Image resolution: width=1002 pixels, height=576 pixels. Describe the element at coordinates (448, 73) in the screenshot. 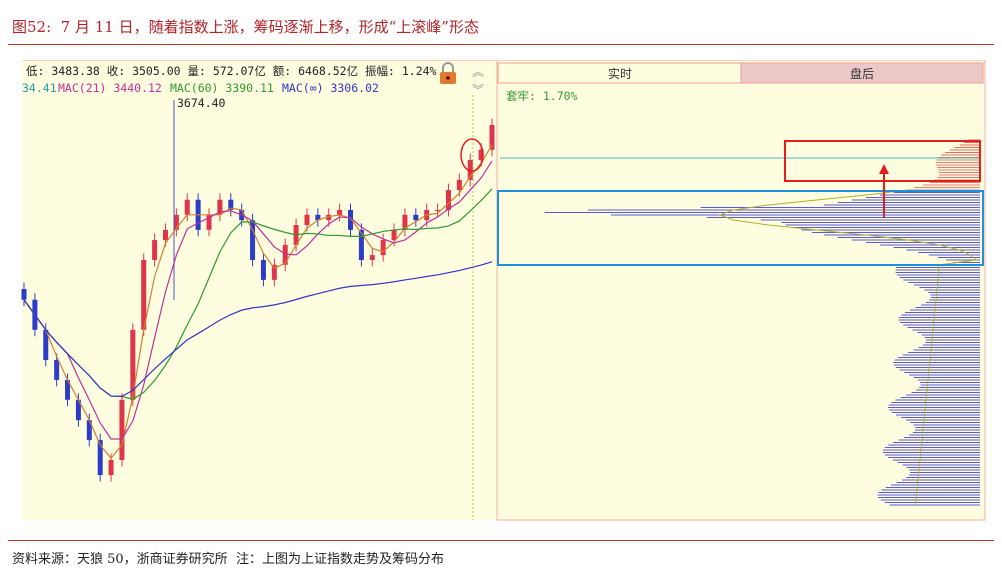

I see `lock-icon` at that location.